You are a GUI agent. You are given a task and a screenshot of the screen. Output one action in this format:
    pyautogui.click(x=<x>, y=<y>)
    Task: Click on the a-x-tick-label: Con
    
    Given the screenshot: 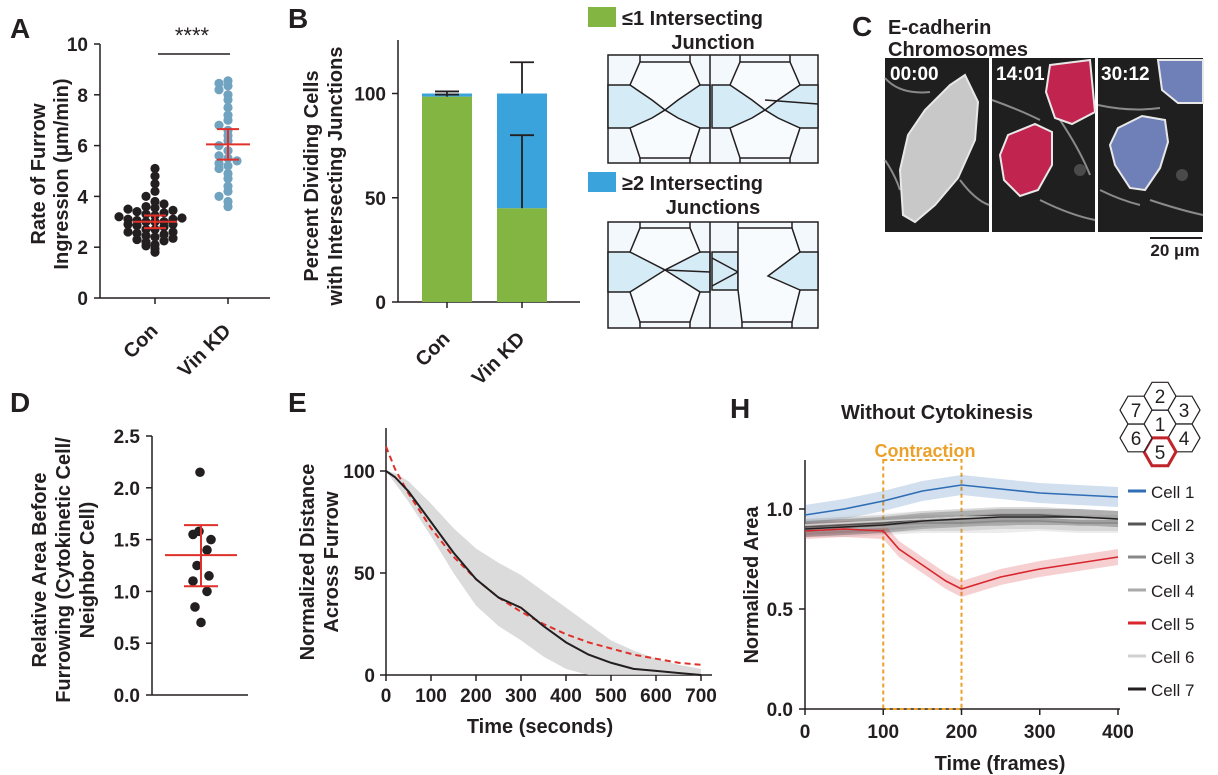 What is the action you would take?
    pyautogui.click(x=140, y=341)
    